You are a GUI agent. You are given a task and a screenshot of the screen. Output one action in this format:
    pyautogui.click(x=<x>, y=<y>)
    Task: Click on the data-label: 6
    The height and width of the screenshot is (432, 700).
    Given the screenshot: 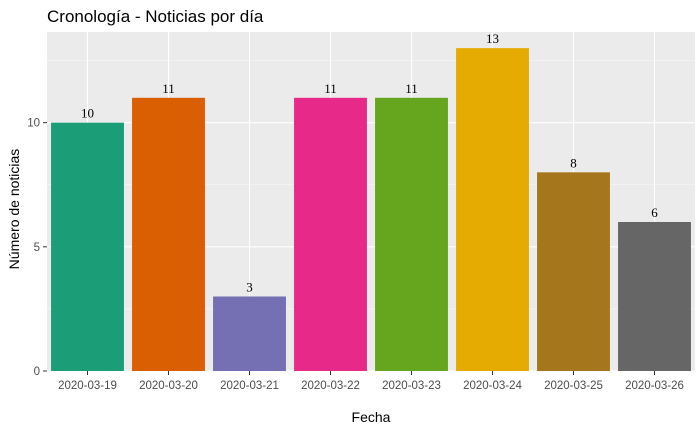 What is the action you would take?
    pyautogui.click(x=654, y=212)
    